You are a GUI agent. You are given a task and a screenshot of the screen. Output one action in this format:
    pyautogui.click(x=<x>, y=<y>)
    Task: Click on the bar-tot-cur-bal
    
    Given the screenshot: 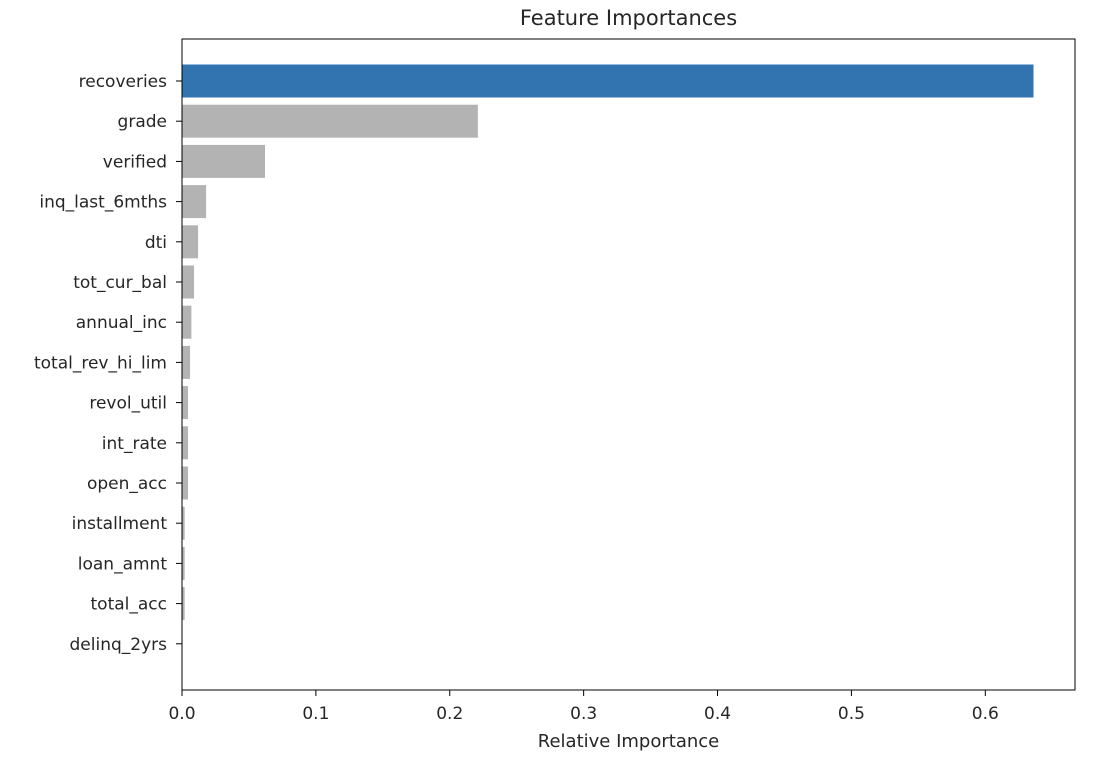 What is the action you would take?
    pyautogui.click(x=188, y=282)
    